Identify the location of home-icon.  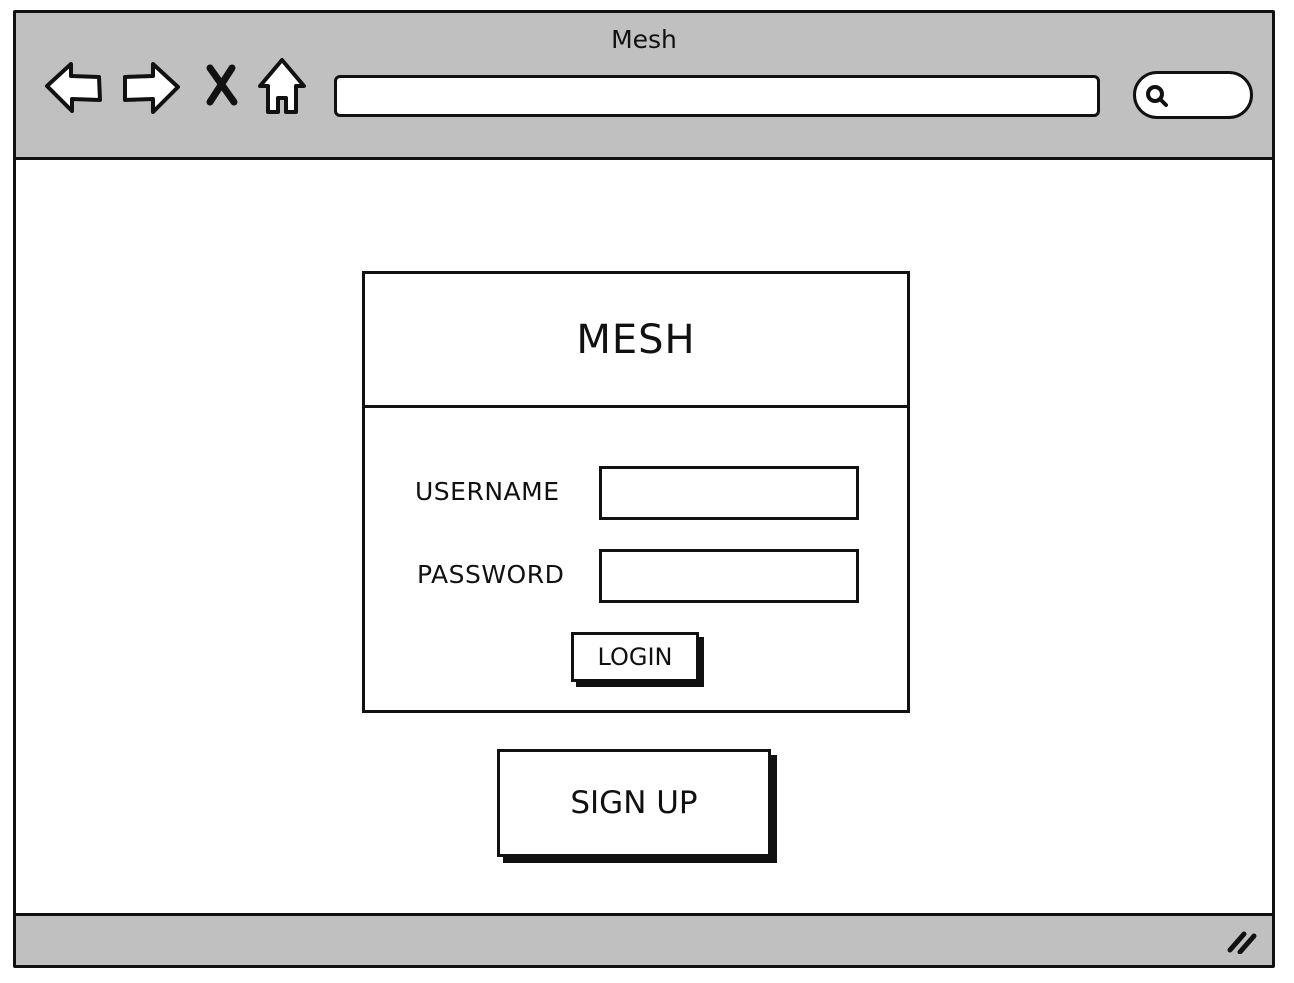
(282, 86).